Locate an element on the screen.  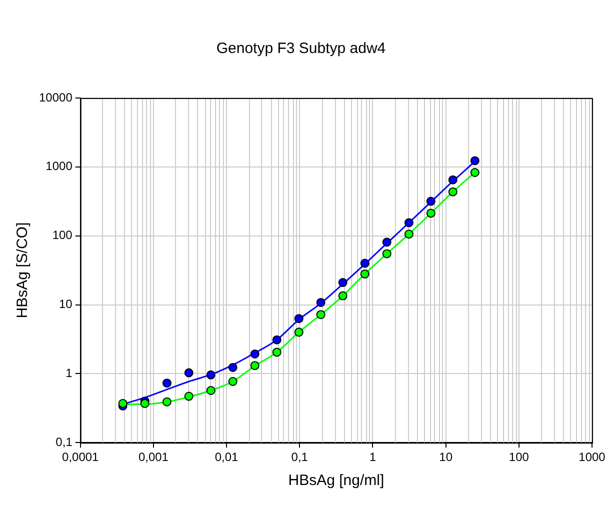
y-tick-label: 10 is located at coordinates (66, 304).